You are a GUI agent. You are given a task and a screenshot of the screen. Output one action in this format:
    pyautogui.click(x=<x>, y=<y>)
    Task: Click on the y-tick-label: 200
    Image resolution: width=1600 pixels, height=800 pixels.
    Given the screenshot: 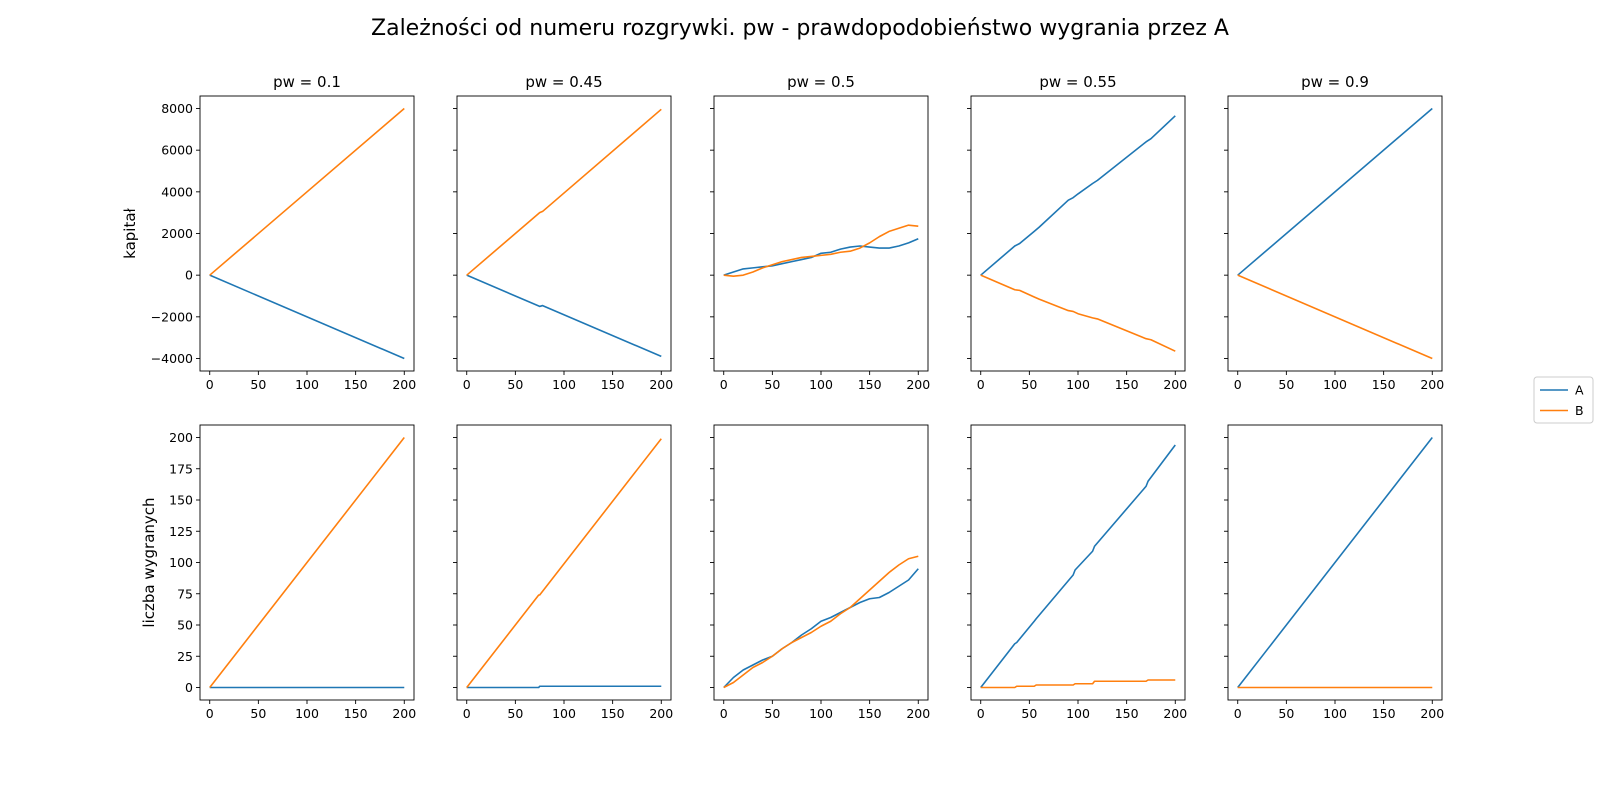 What is the action you would take?
    pyautogui.click(x=181, y=437)
    